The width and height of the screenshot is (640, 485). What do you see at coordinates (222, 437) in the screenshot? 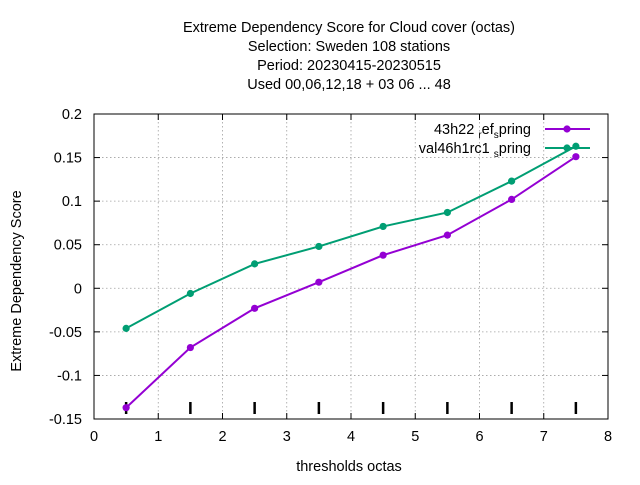
I see `x-tick-label: 2` at bounding box center [222, 437].